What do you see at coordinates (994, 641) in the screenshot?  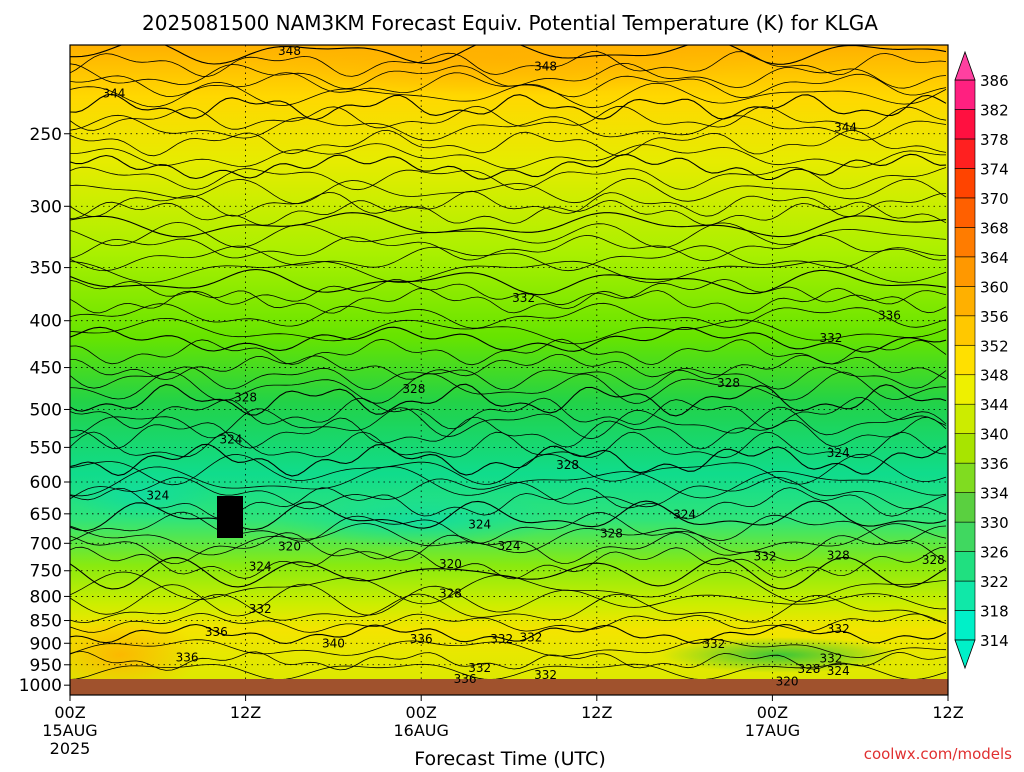 I see `colorbar-tick-label: 314` at bounding box center [994, 641].